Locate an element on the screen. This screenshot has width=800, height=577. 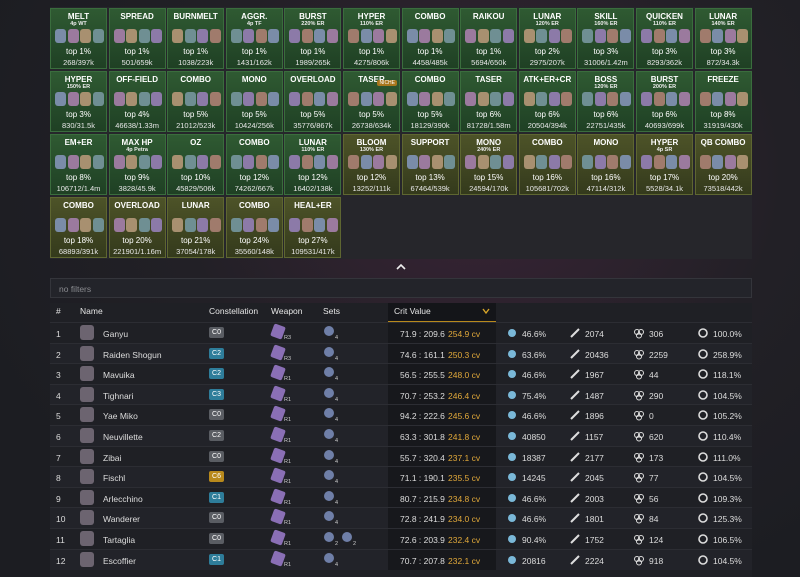
card-title: OZ is located at coordinates (196, 142).